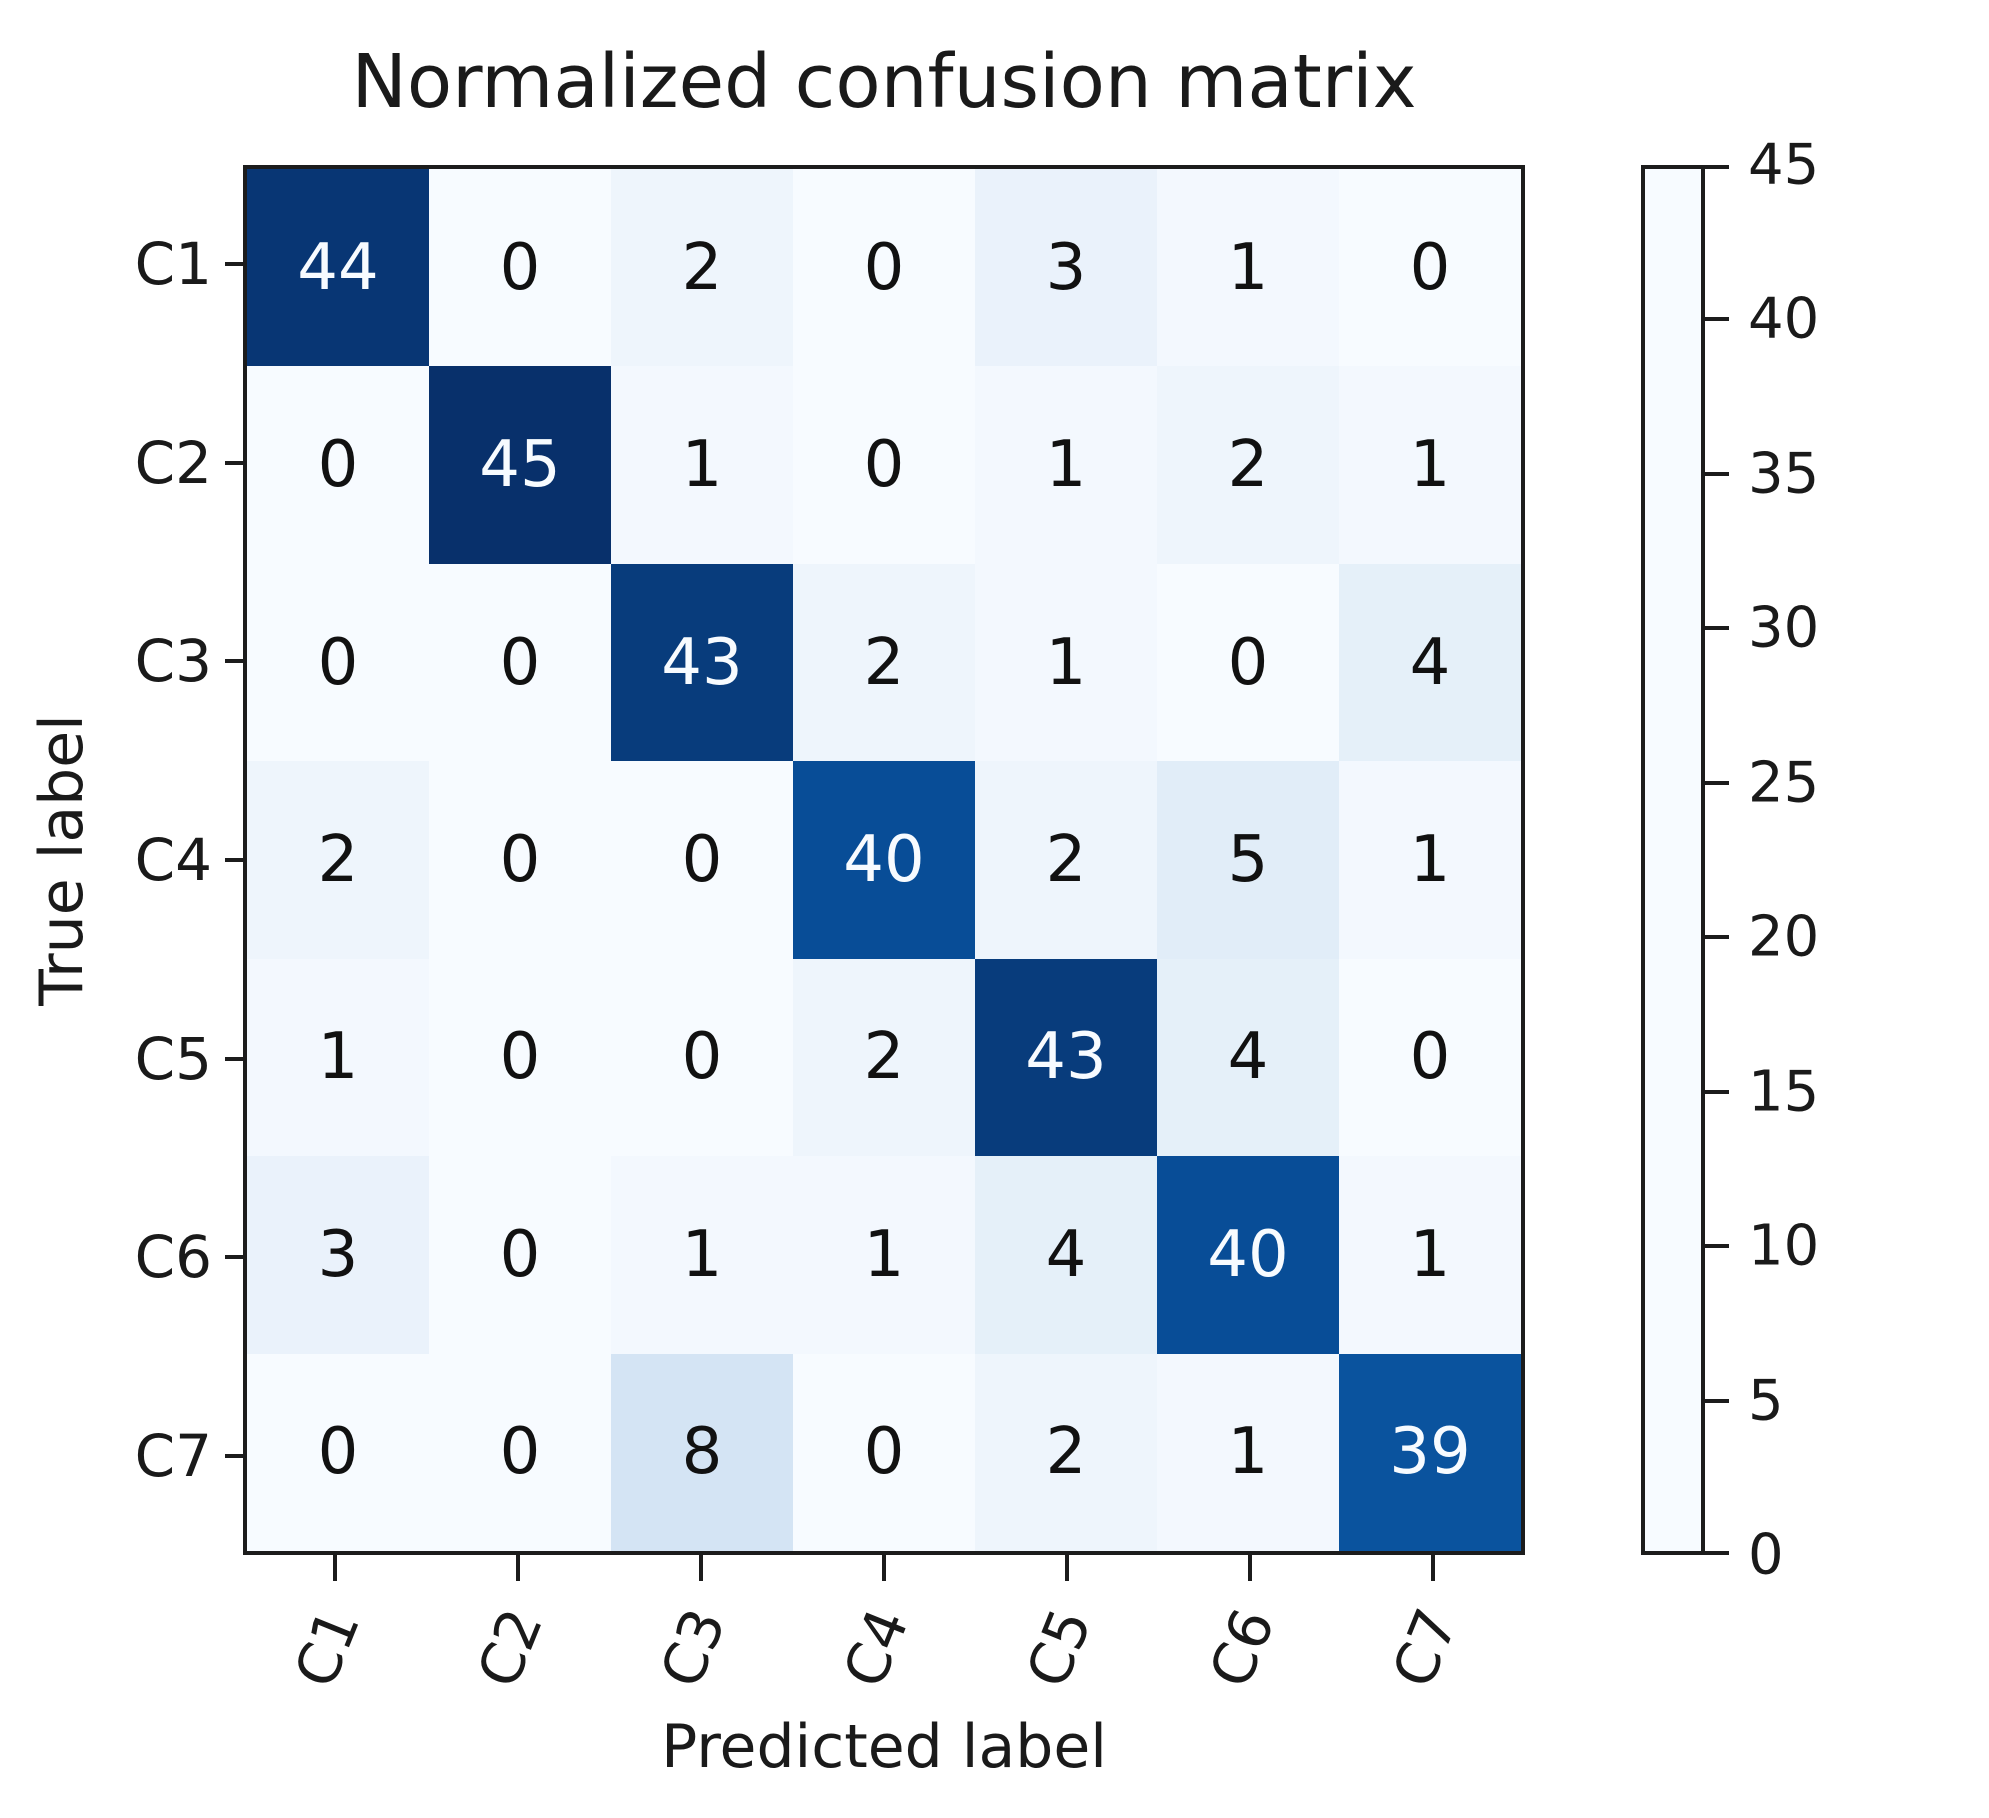  What do you see at coordinates (702, 268) in the screenshot?
I see `matrix-cell-r1c3: 2` at bounding box center [702, 268].